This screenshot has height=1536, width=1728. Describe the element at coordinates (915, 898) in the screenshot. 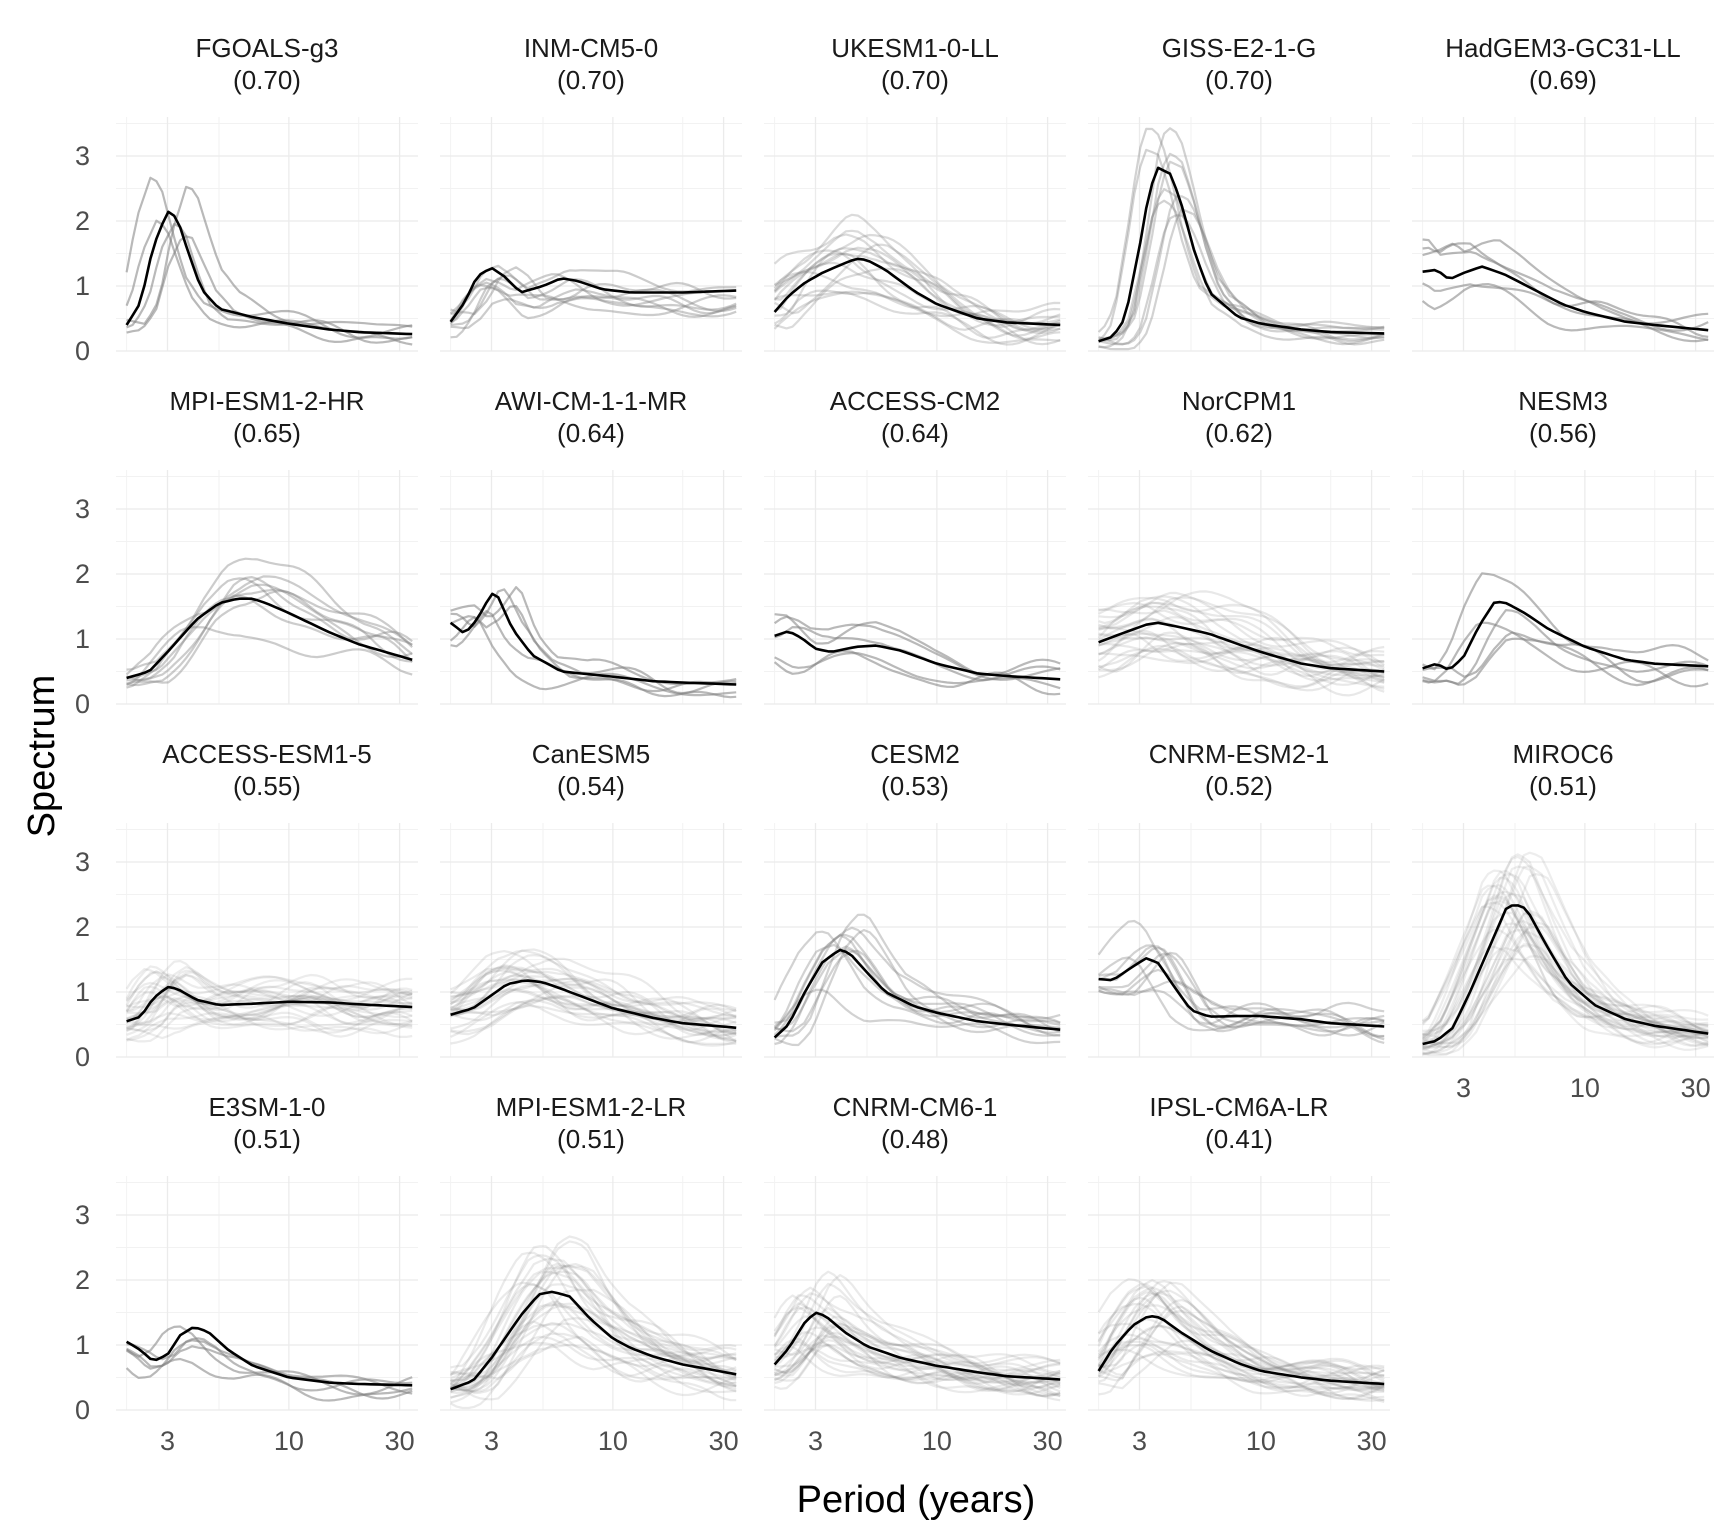

I see `facet-panel: CESM2(0.53)` at that location.